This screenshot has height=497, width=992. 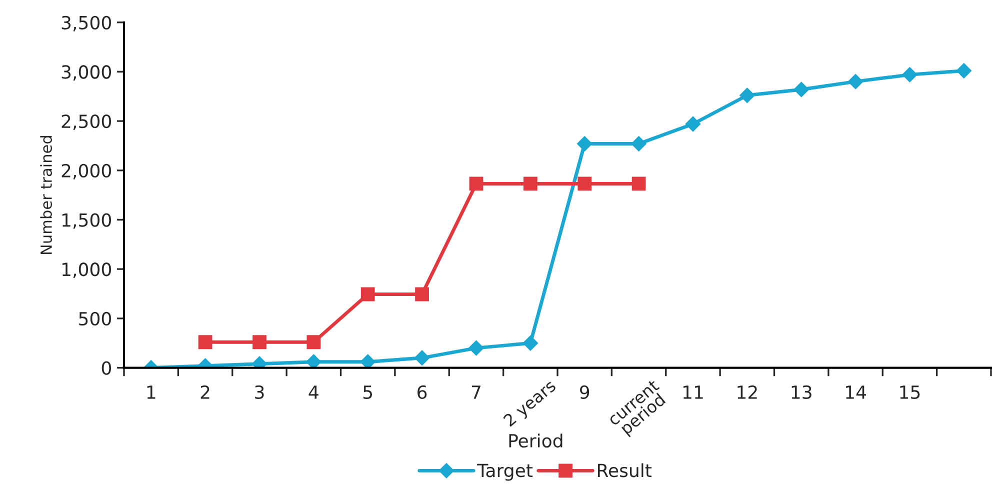 What do you see at coordinates (693, 392) in the screenshot?
I see `x-tick-label: 11` at bounding box center [693, 392].